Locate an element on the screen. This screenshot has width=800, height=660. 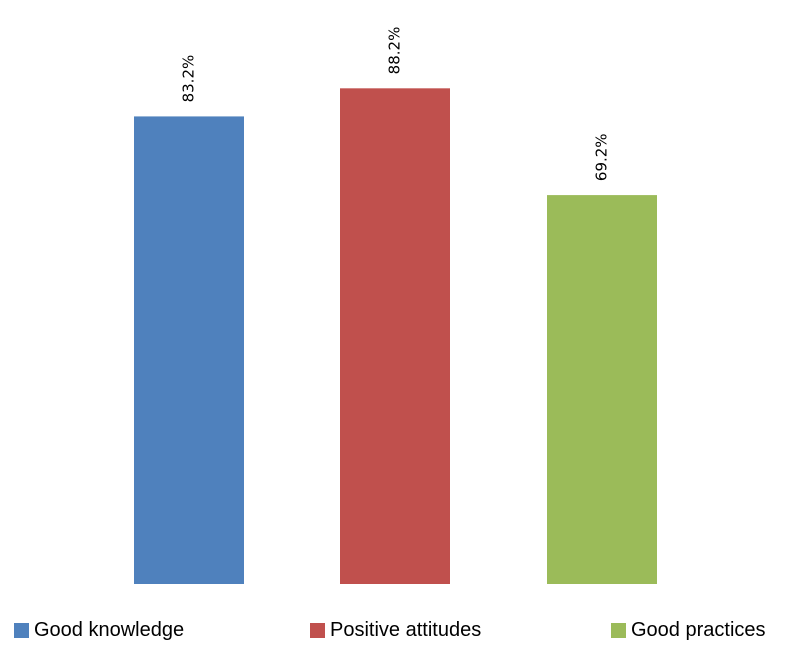
legend-item-good-knowledge: Good knowledge is located at coordinates (99, 630).